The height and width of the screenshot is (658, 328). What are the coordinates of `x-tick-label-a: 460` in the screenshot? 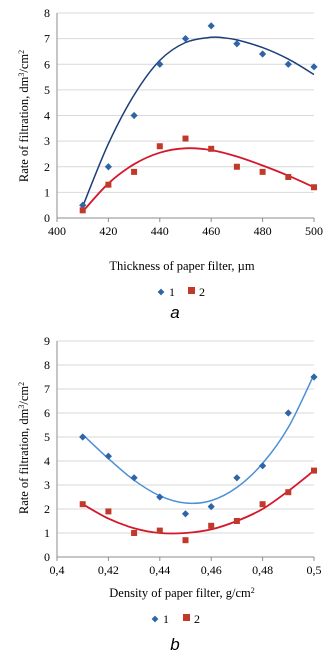 It's located at (211, 231).